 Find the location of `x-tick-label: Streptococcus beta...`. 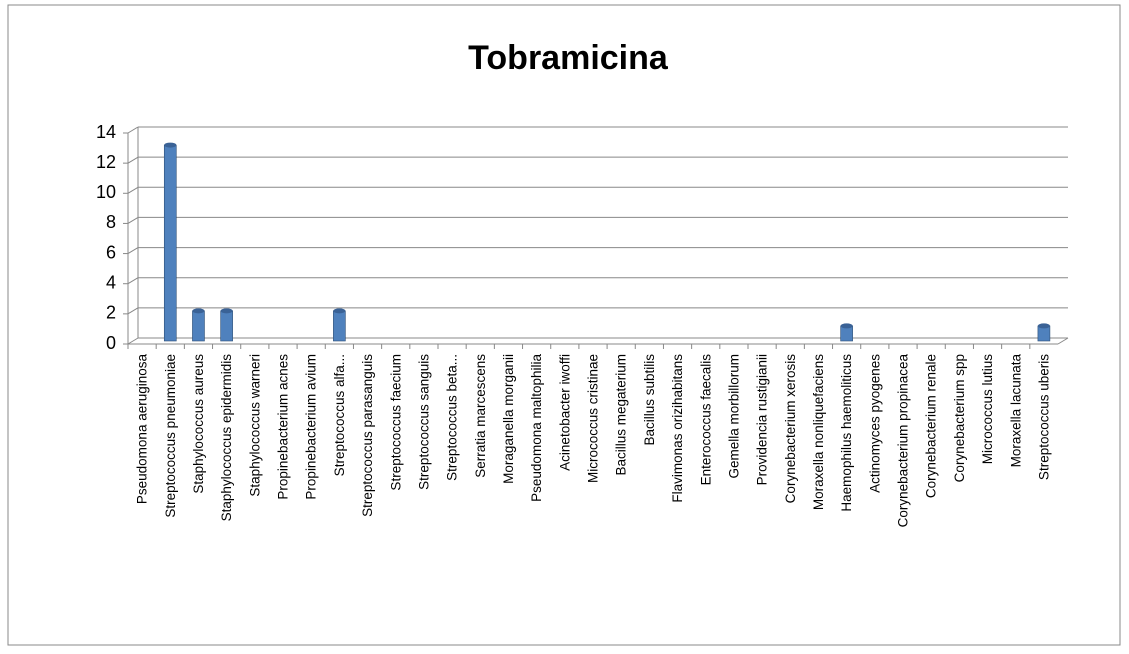

x-tick-label: Streptococcus beta... is located at coordinates (452, 417).